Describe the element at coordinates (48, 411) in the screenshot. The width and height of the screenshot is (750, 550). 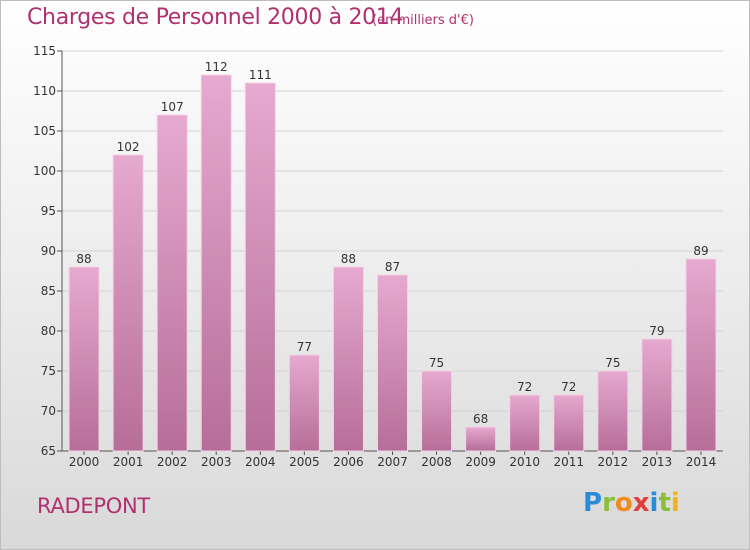
I see `y-tick-label: 70` at that location.